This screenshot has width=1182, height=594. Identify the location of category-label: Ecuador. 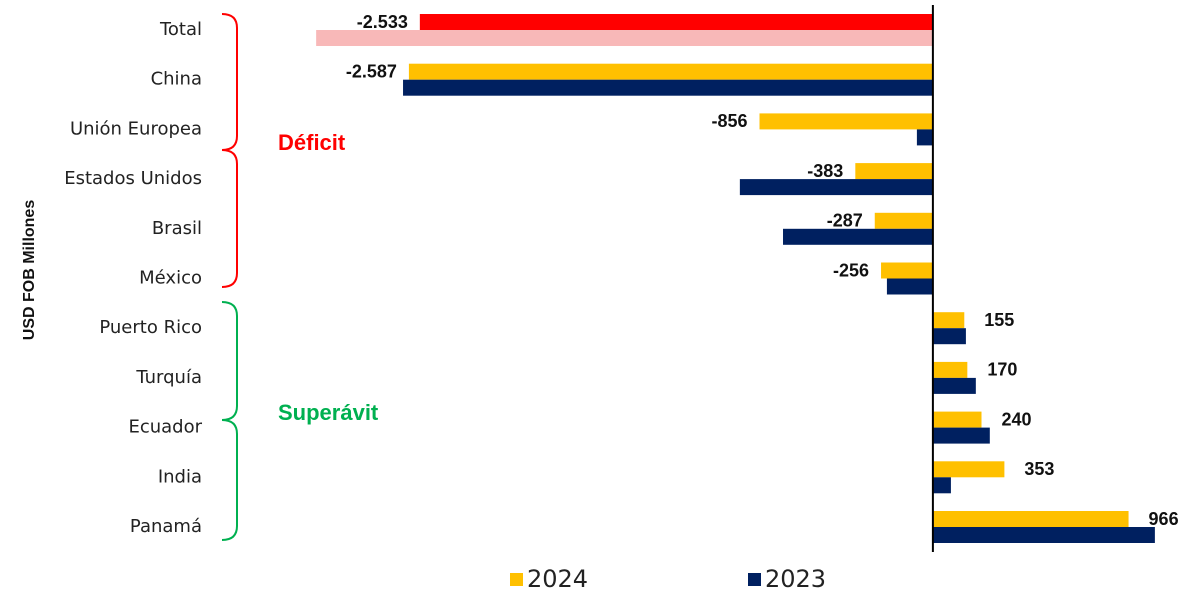
(165, 427).